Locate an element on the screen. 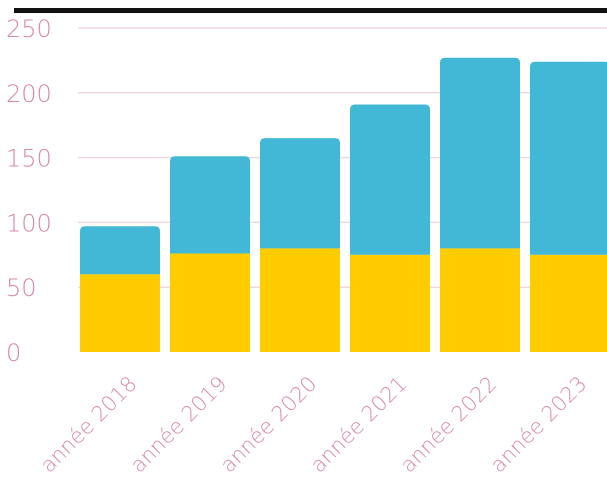  y-tick-label: 0 is located at coordinates (13, 353).